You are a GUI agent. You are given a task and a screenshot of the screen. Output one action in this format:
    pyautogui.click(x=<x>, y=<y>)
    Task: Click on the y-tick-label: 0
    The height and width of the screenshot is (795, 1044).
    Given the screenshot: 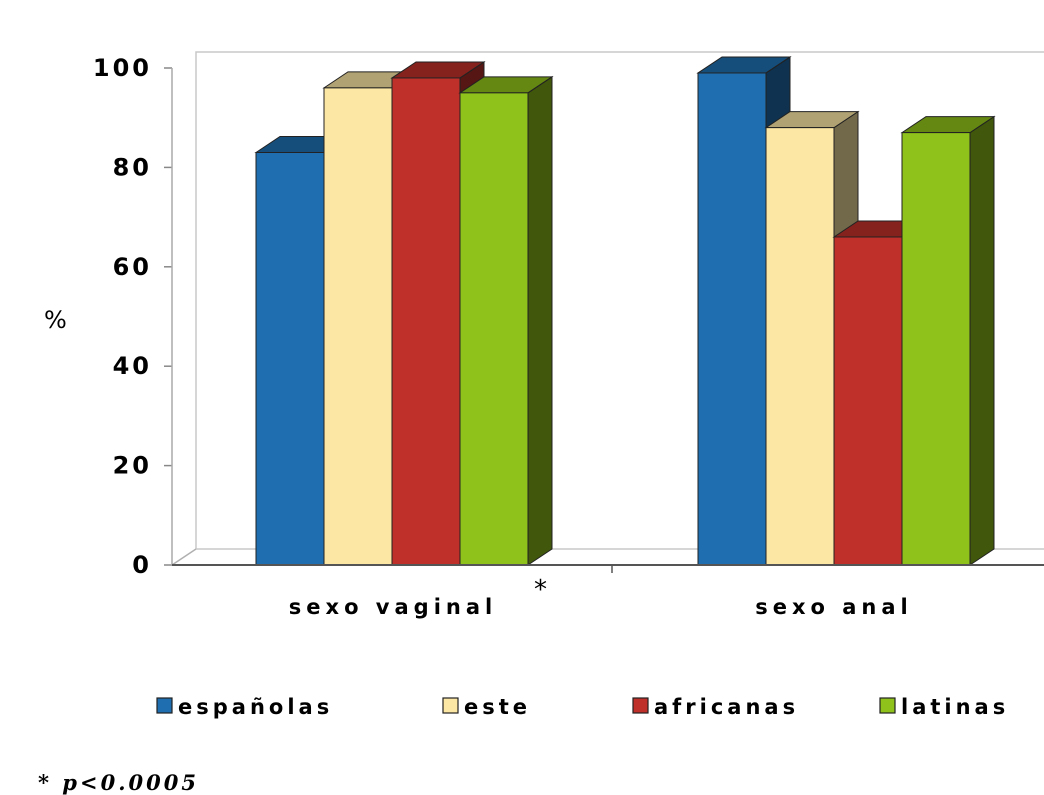 What is the action you would take?
    pyautogui.click(x=142, y=565)
    